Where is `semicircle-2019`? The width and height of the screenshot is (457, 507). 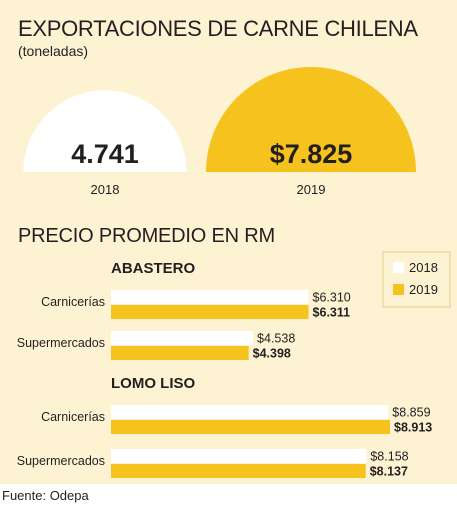
semicircle-2019 is located at coordinates (311, 119).